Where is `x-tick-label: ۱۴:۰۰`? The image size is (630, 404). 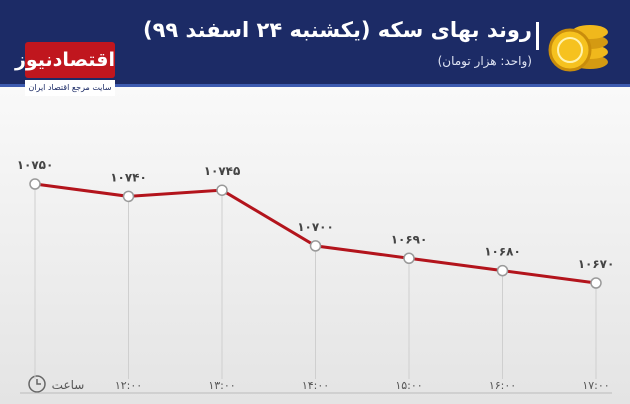
x-tick-label: ۱۴:۰۰ is located at coordinates (315, 385).